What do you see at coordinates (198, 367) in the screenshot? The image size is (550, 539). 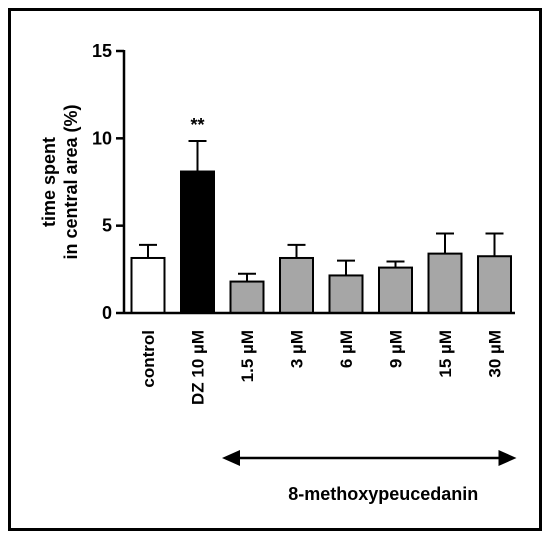 I see `category-label-1: DZ 10 µM` at bounding box center [198, 367].